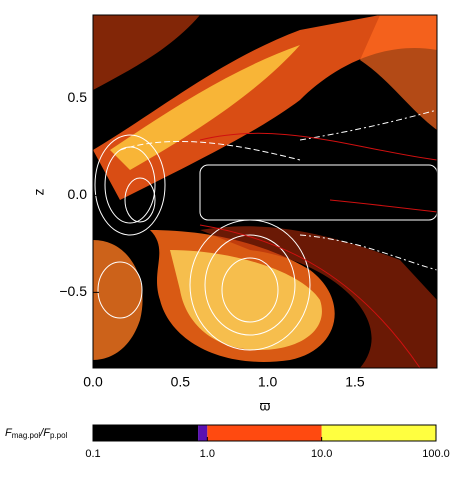 The width and height of the screenshot is (463, 490). Describe the element at coordinates (26, 435) in the screenshot. I see `label-part: mag.pol` at that location.